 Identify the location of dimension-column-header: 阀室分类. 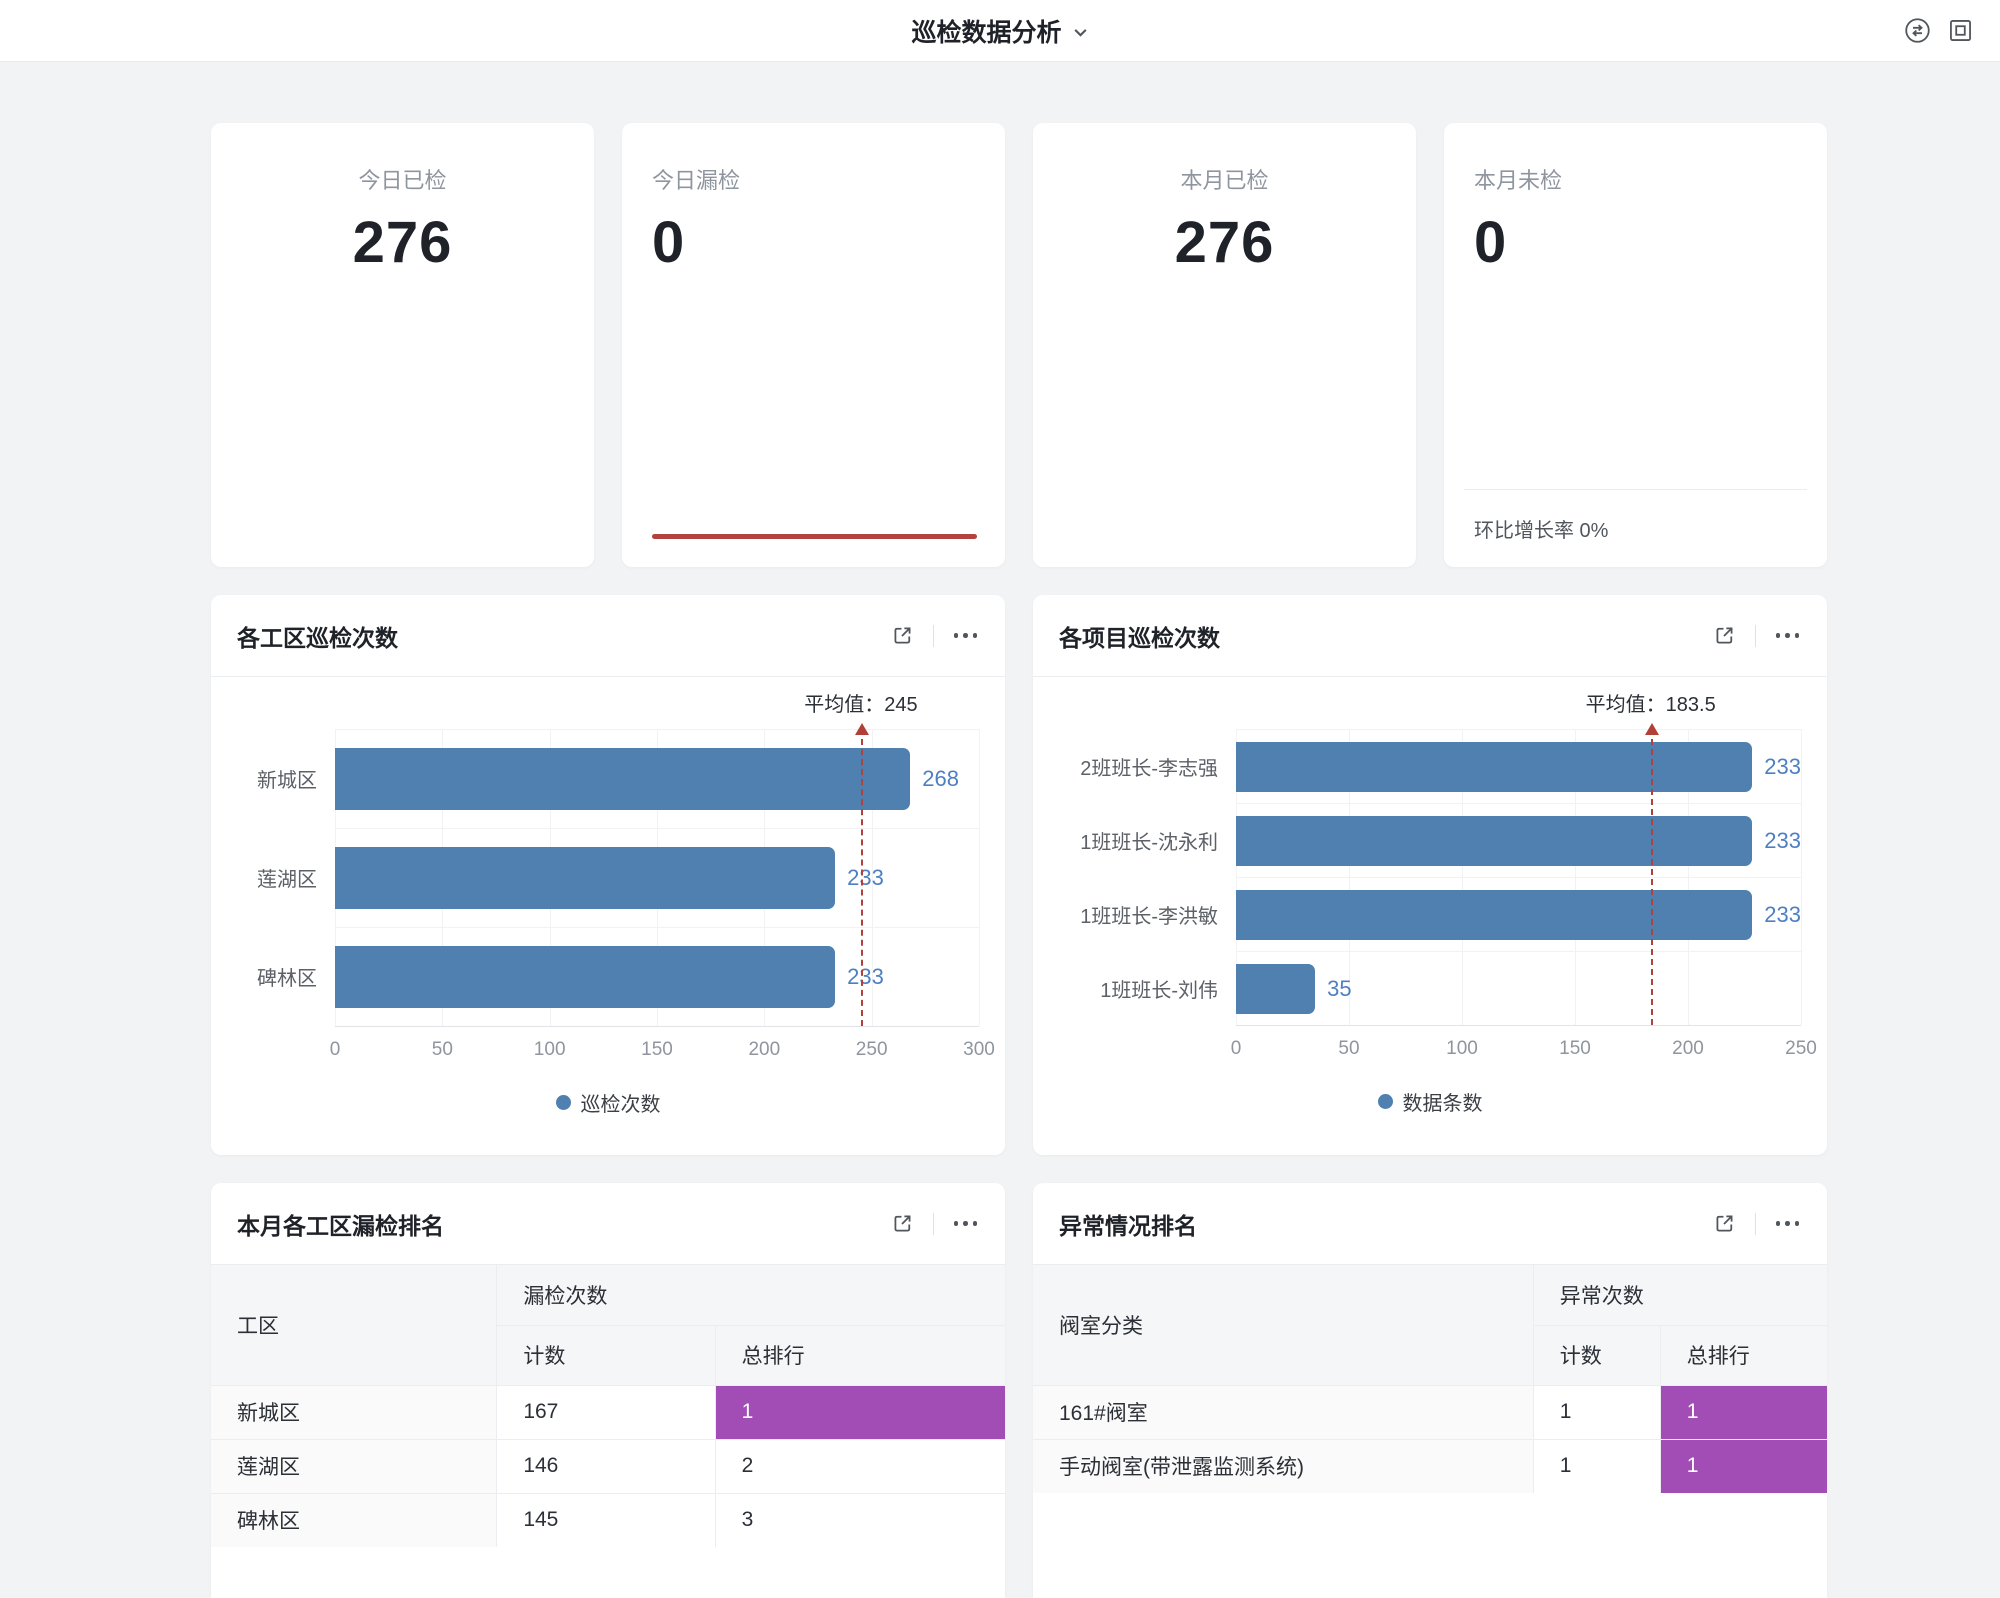
(1283, 1325).